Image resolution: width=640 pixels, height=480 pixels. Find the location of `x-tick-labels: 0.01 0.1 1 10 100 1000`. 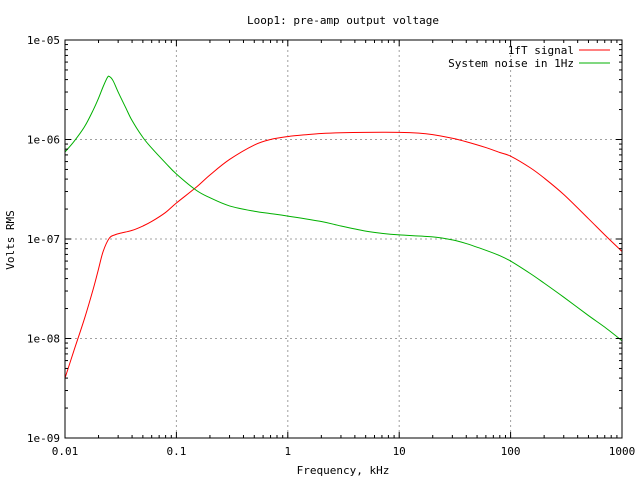

x-tick-labels: 0.01 0.1 1 10 100 1000 is located at coordinates (344, 451).